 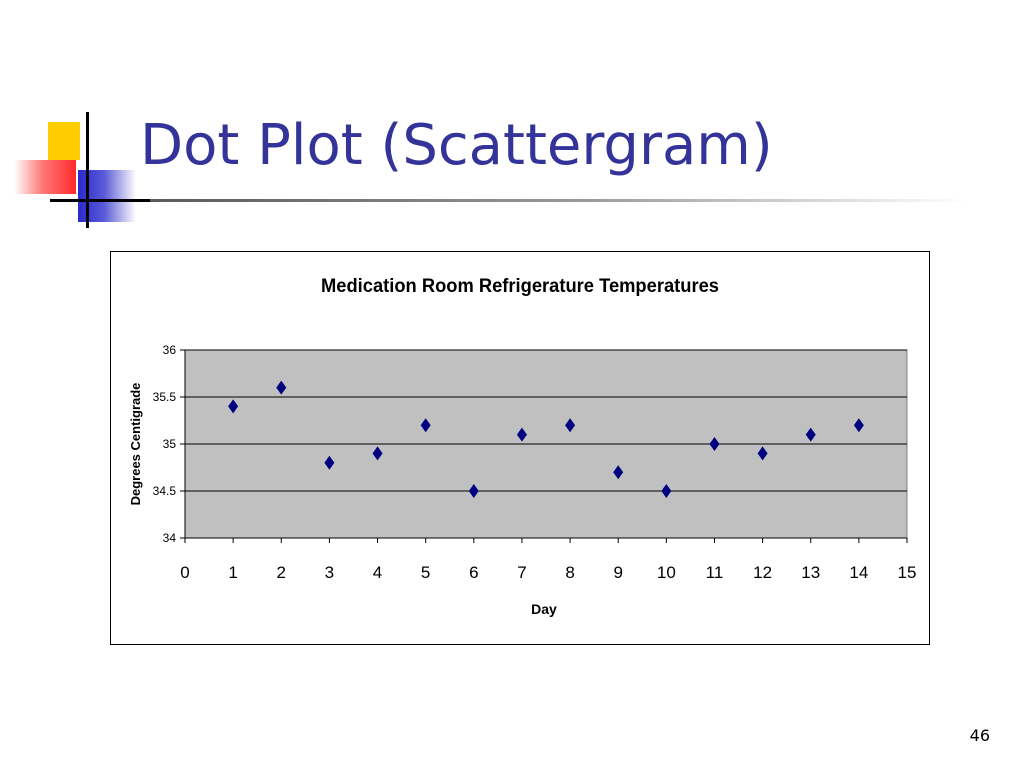 What do you see at coordinates (329, 572) in the screenshot?
I see `x-tick-label: 3` at bounding box center [329, 572].